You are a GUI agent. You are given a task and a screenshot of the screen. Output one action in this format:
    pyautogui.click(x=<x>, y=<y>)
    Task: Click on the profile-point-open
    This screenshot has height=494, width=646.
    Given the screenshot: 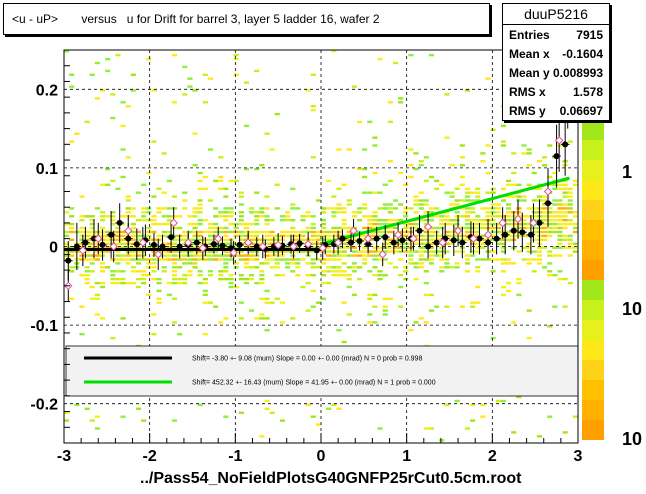 What is the action you would take?
    pyautogui.click(x=262, y=246)
    